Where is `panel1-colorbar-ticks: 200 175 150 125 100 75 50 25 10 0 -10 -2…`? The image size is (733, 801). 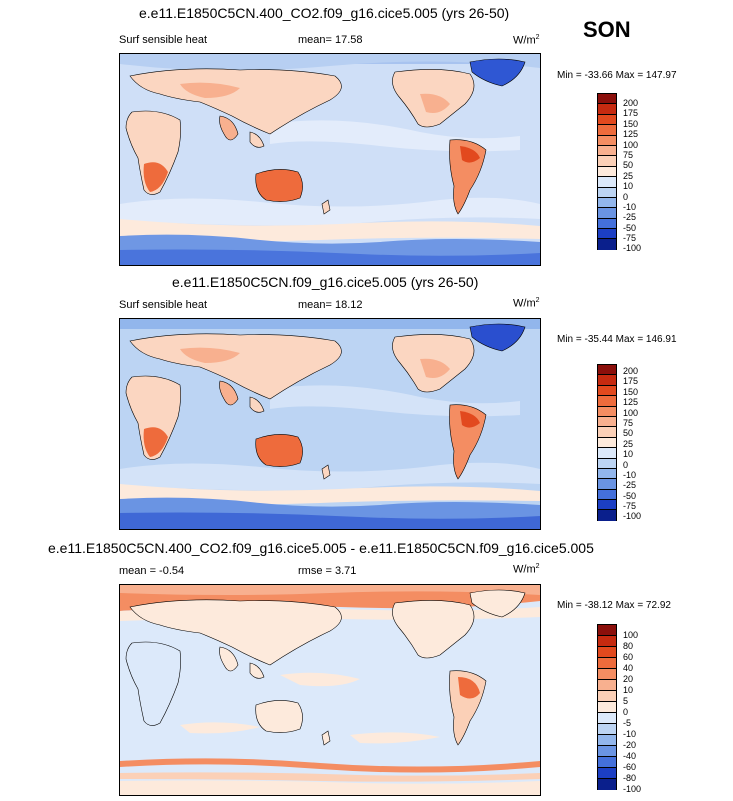 panel1-colorbar-ticks: 200 175 150 125 100 75 50 25 10 0 -10 -2… is located at coordinates (632, 176).